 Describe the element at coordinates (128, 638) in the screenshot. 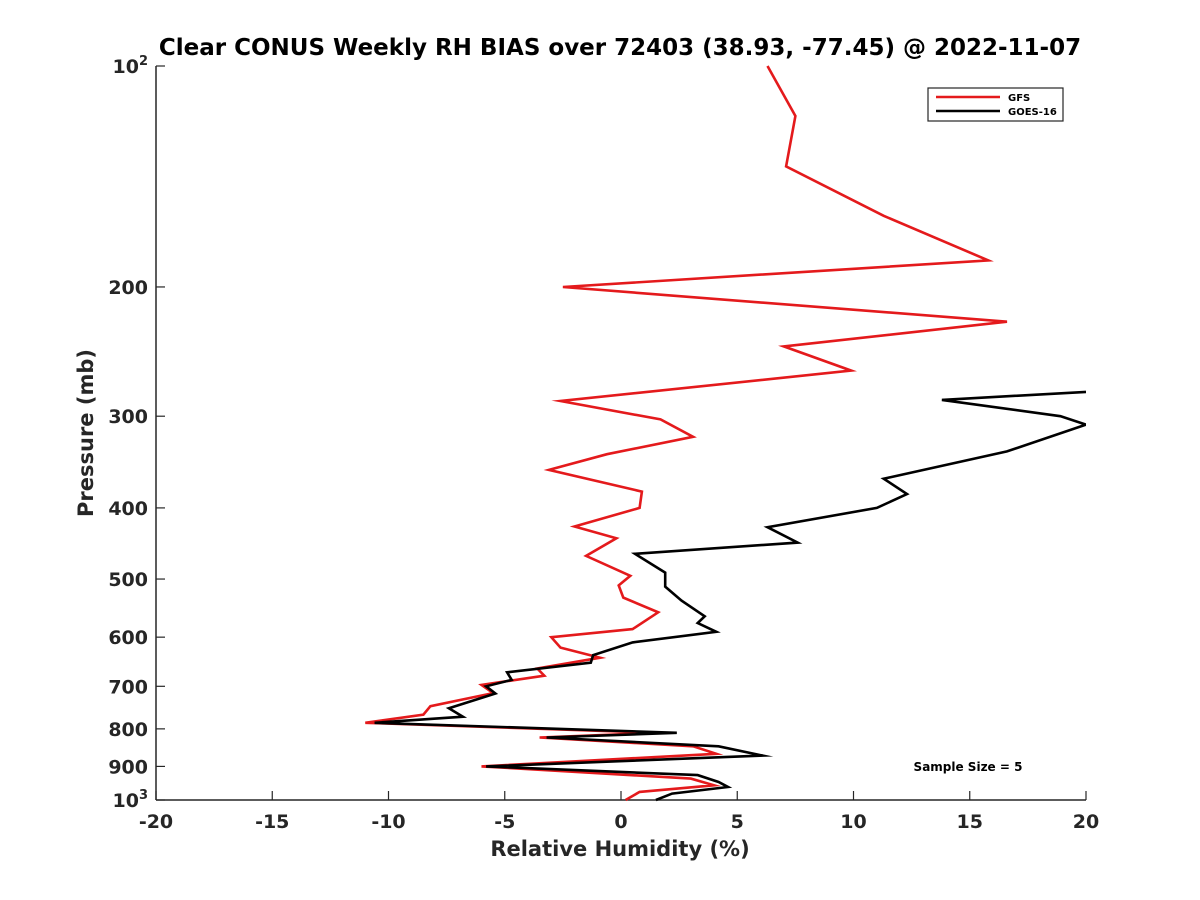

I see `y-tick-label: 600` at that location.